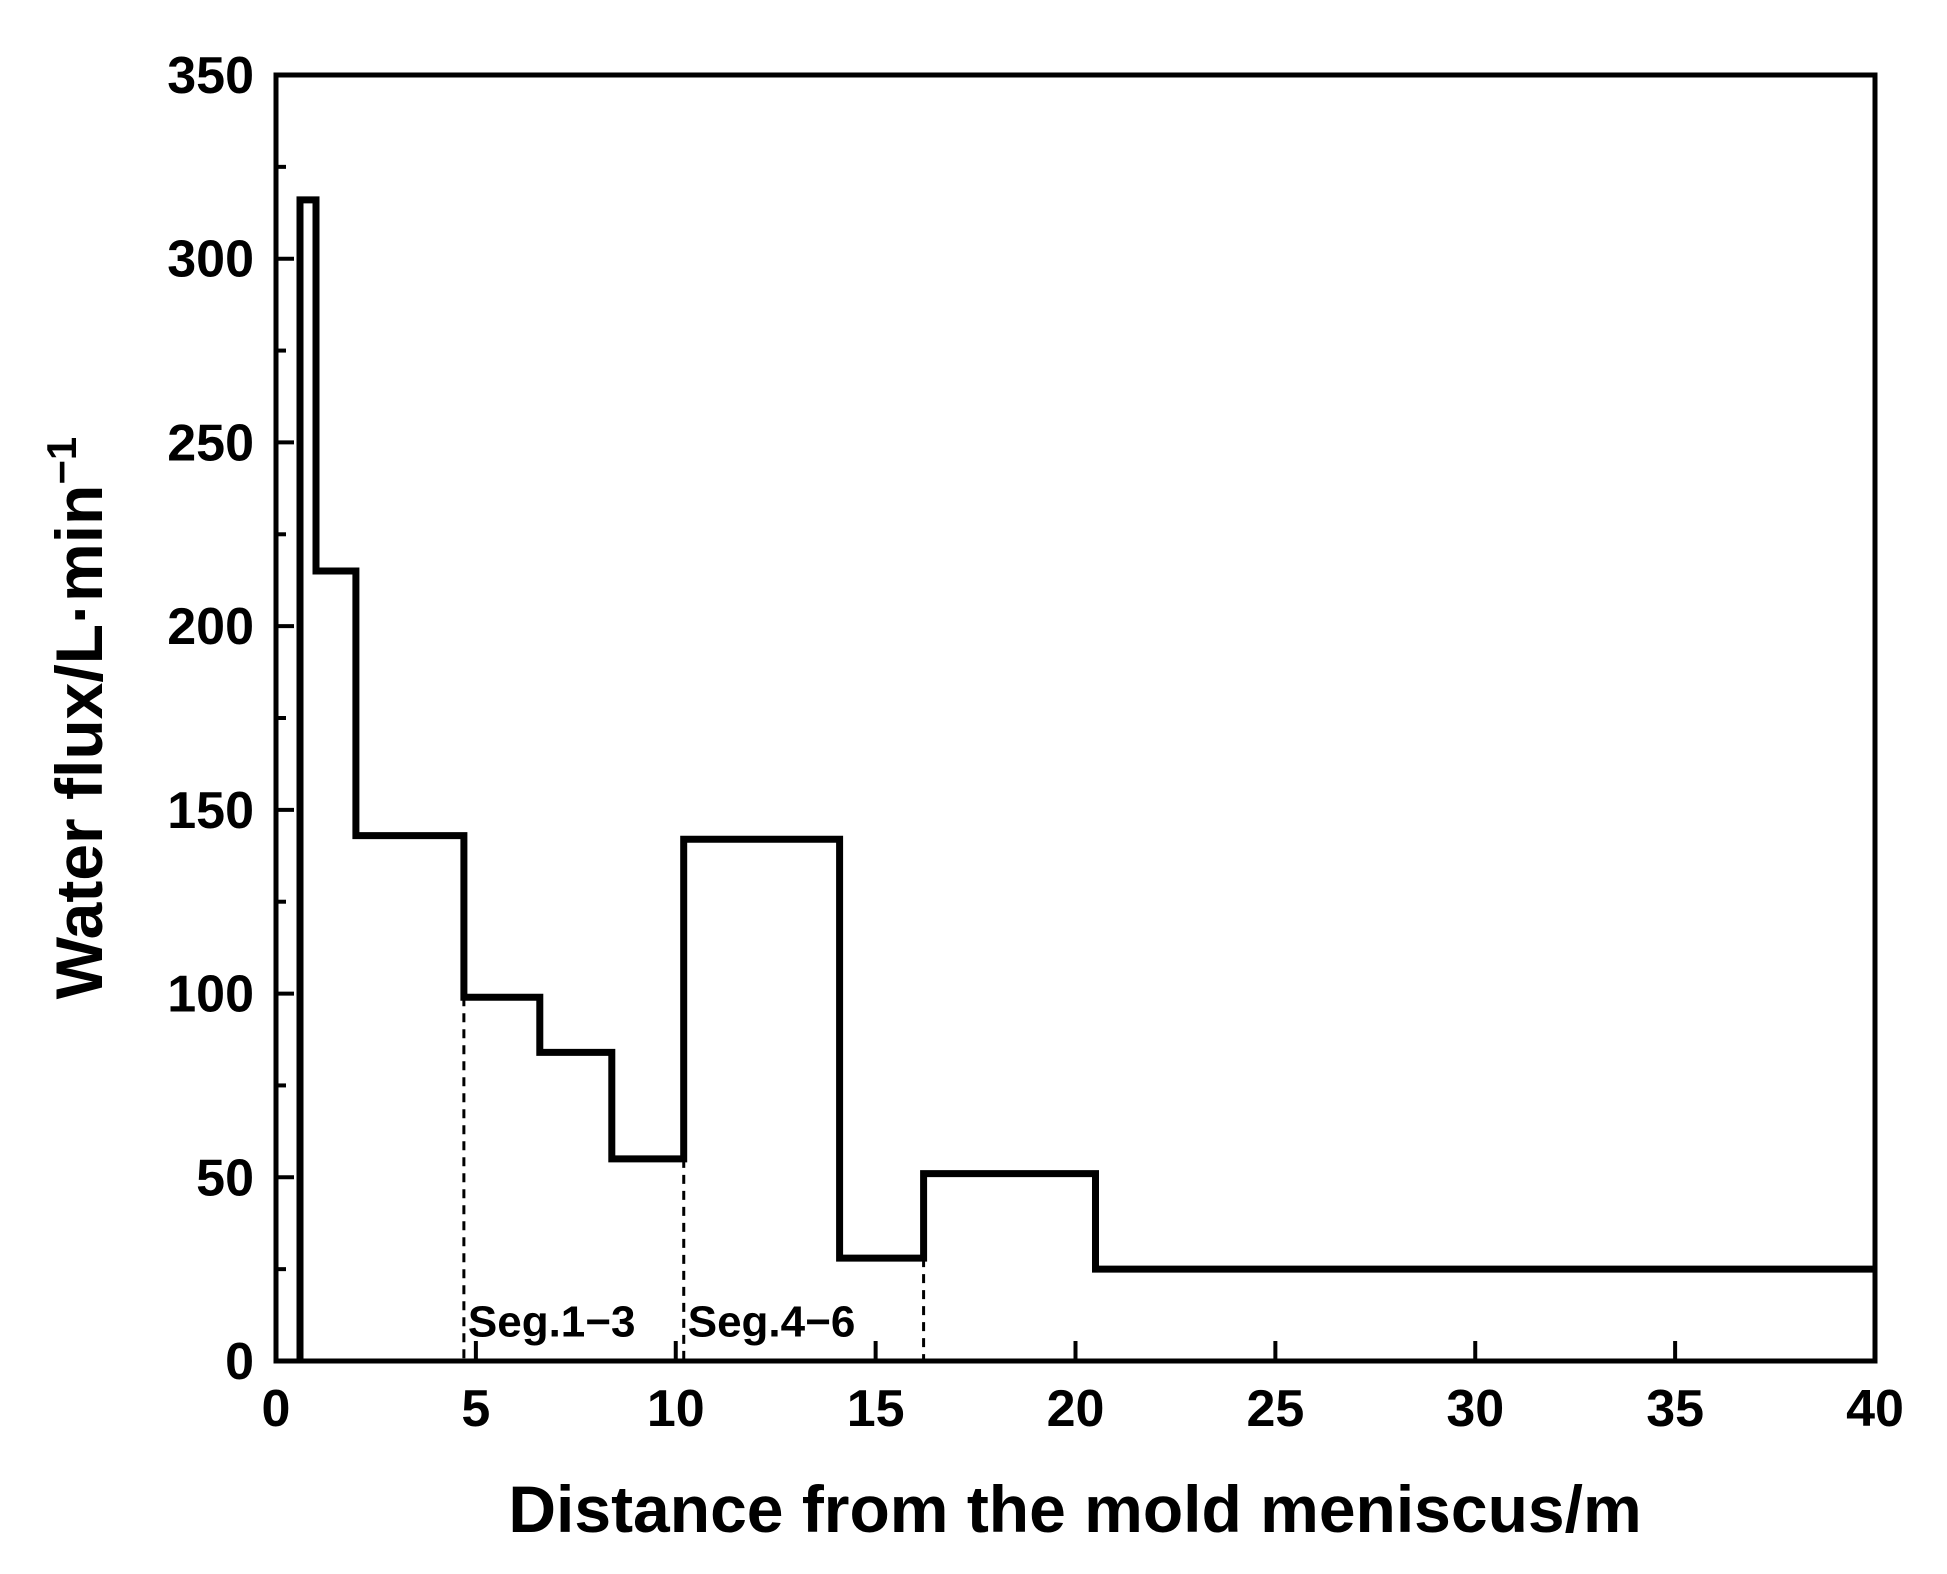 This screenshot has height=1574, width=1947. Describe the element at coordinates (210, 811) in the screenshot. I see `y-tick-label: 150` at that location.